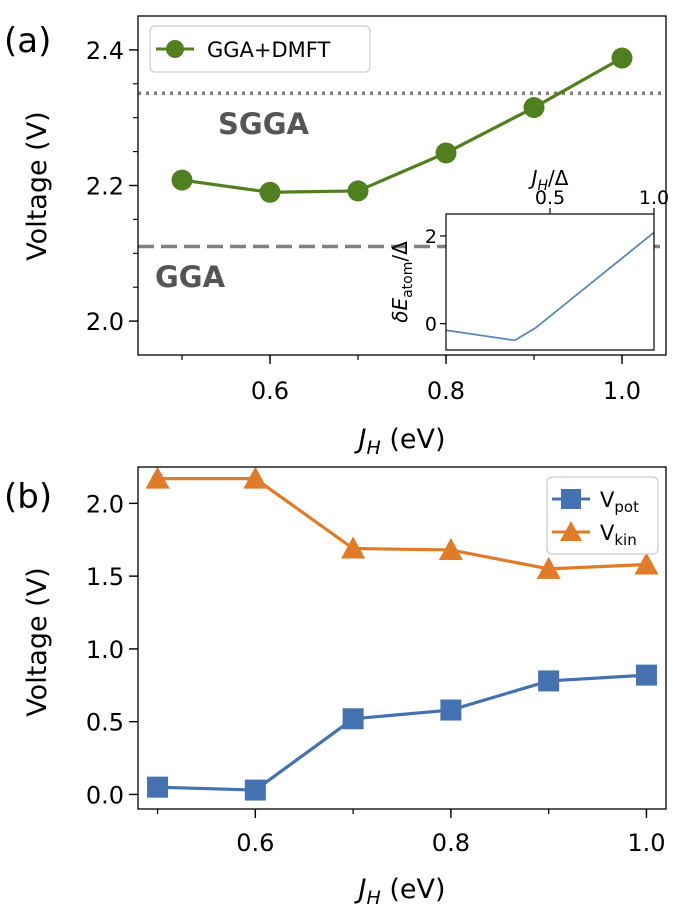  Describe the element at coordinates (626, 507) in the screenshot. I see `legend-label-v-pot-sub: pot` at that location.